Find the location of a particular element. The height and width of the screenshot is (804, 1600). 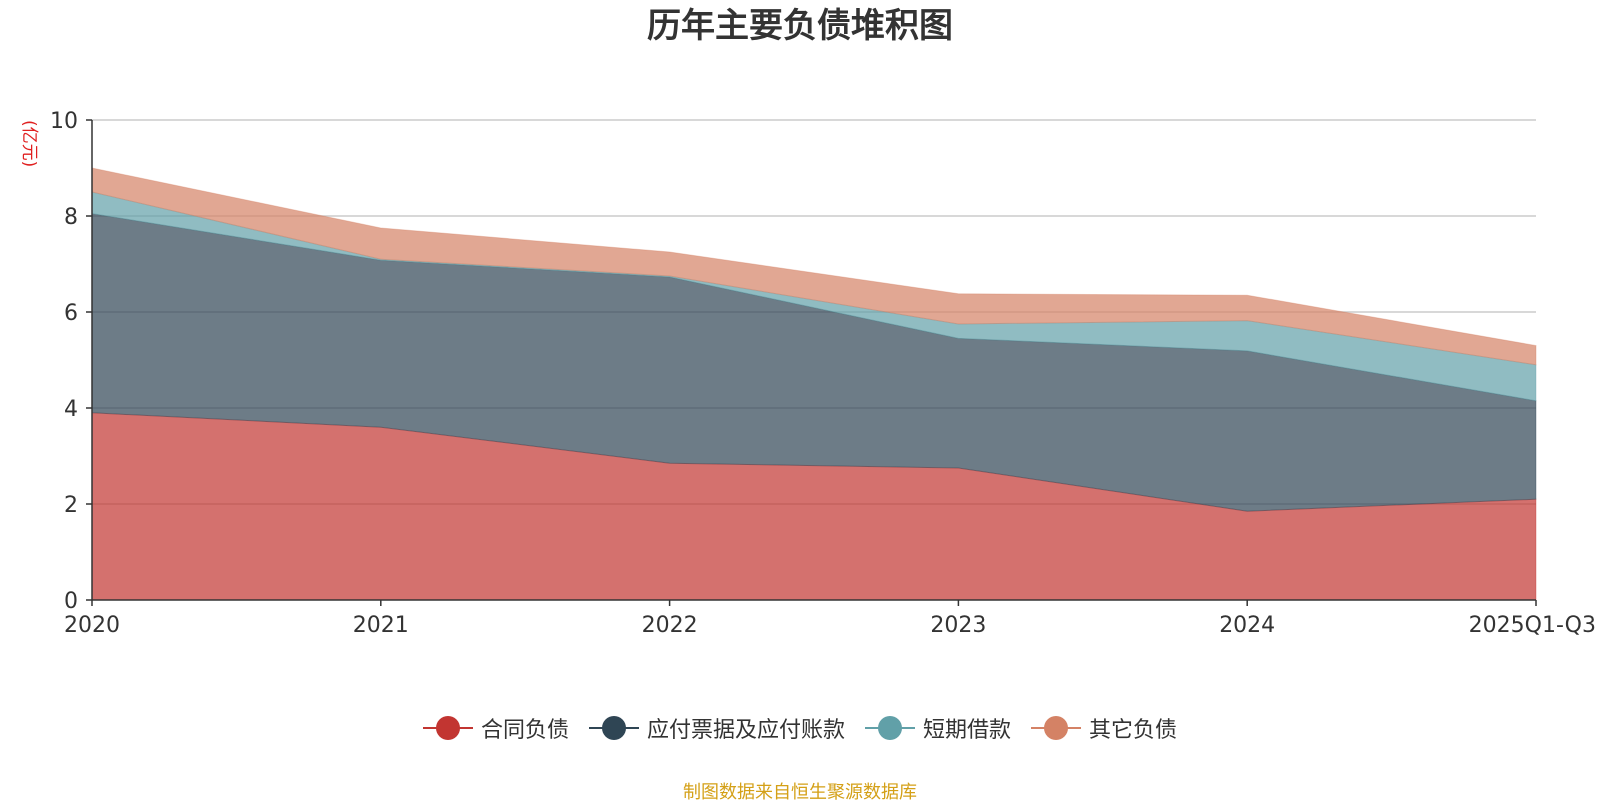

chart-title: 历年主要负债堆积图 is located at coordinates (800, 26).